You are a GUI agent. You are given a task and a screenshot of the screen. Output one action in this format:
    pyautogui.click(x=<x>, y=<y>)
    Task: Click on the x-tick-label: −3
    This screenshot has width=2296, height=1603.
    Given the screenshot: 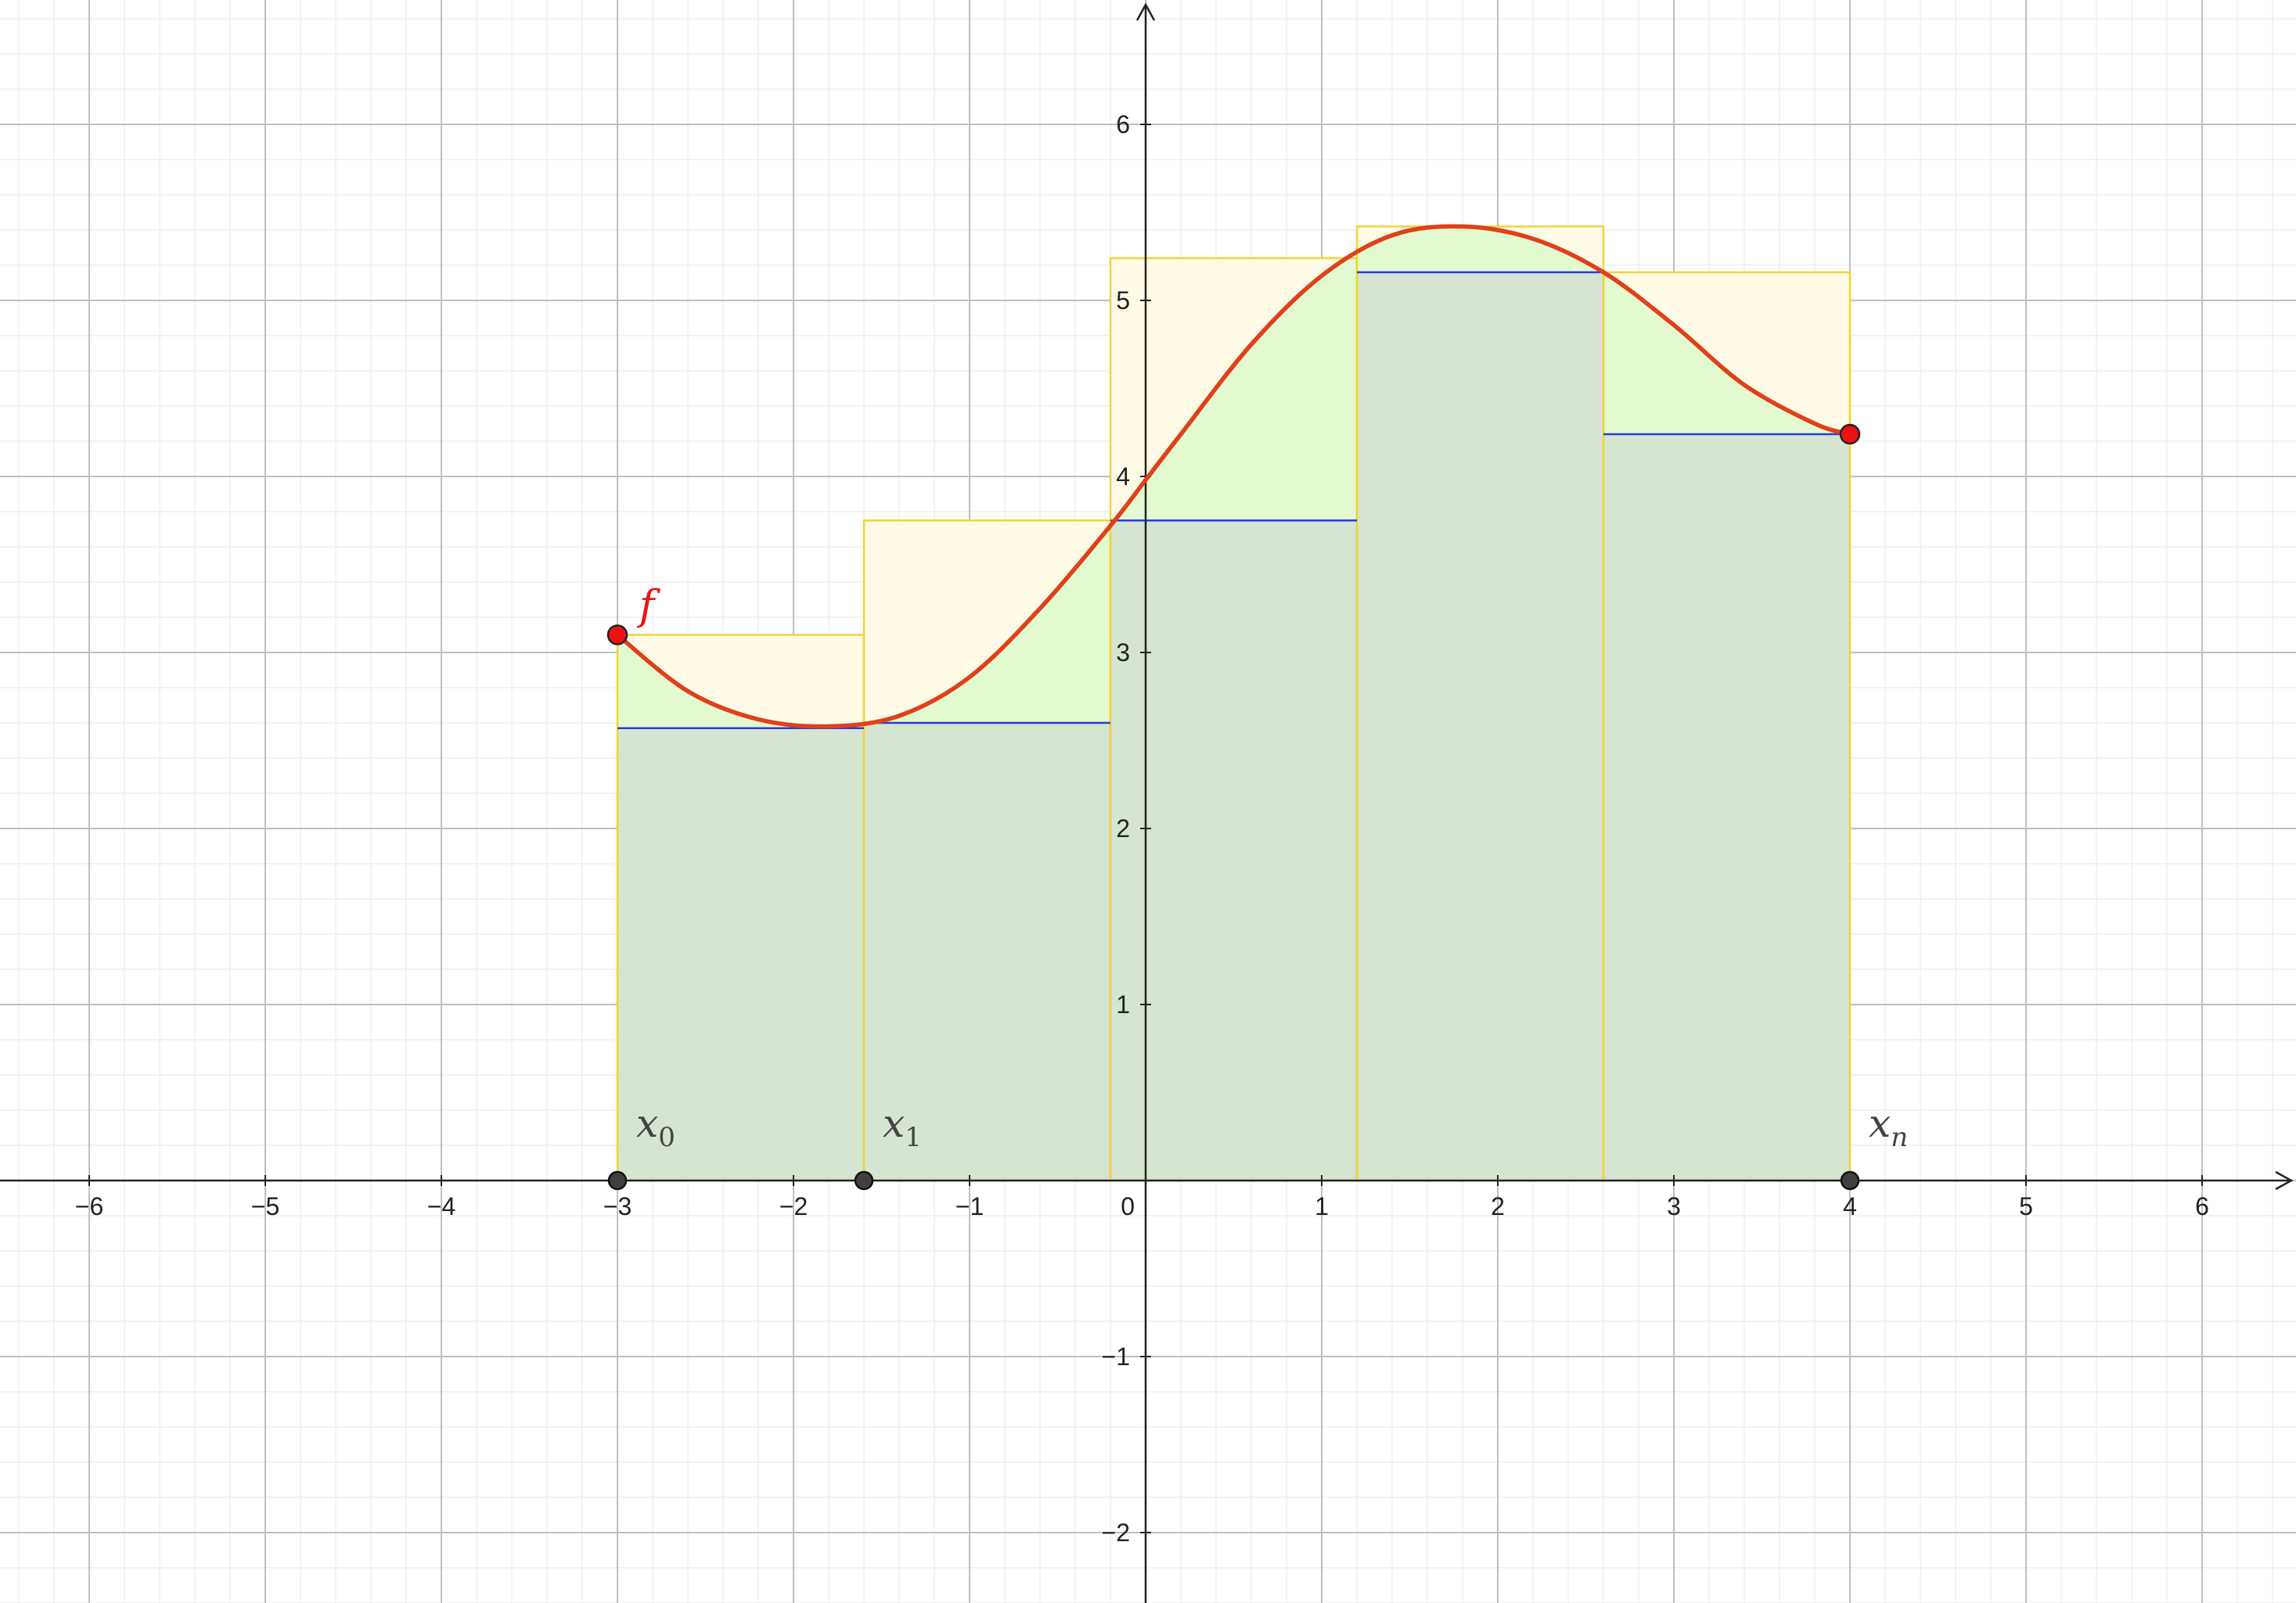 What is the action you would take?
    pyautogui.click(x=617, y=1206)
    